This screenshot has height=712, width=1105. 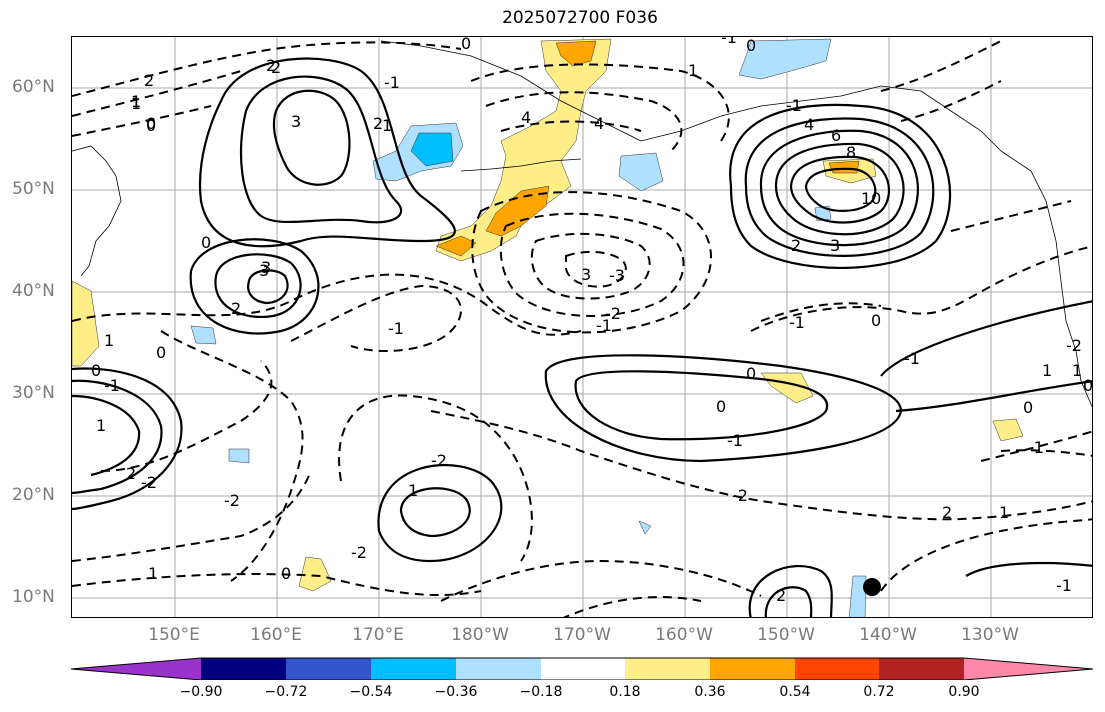 What do you see at coordinates (456, 692) in the screenshot?
I see `colorbar-tick-label: −0.36` at bounding box center [456, 692].